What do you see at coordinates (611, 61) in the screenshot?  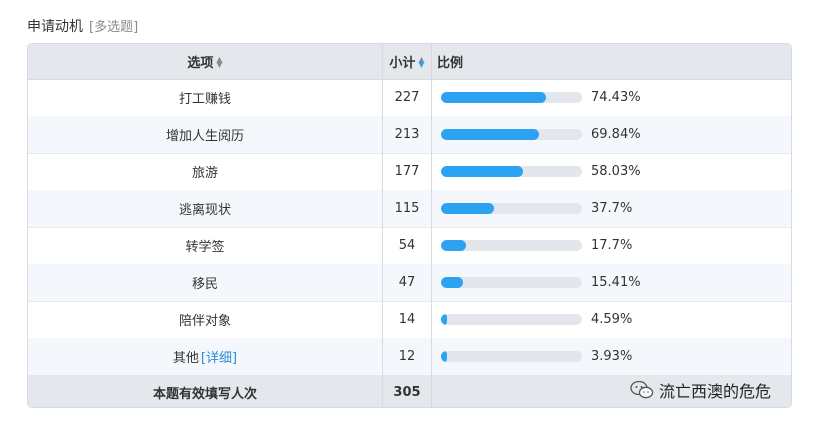 I see `header-ratio: 比例` at bounding box center [611, 61].